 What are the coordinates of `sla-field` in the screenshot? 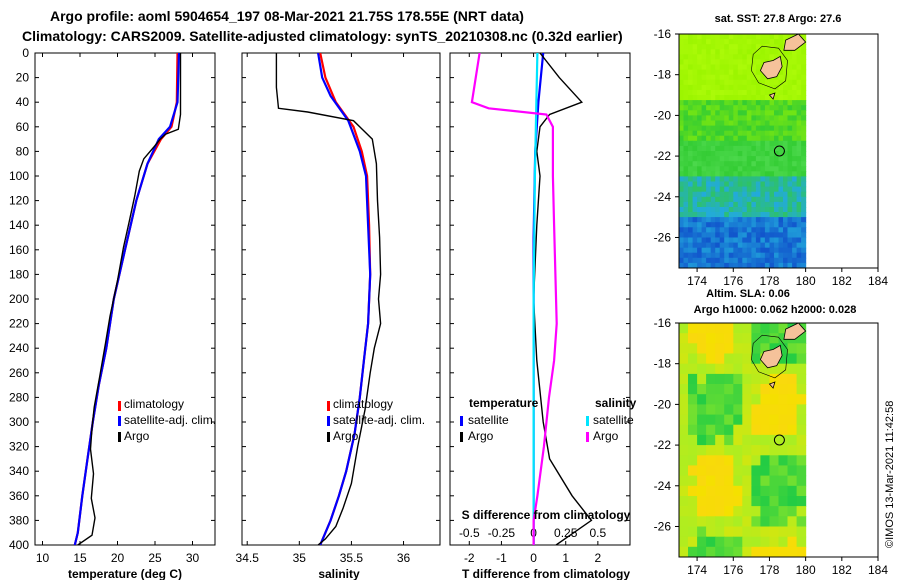 It's located at (743, 440).